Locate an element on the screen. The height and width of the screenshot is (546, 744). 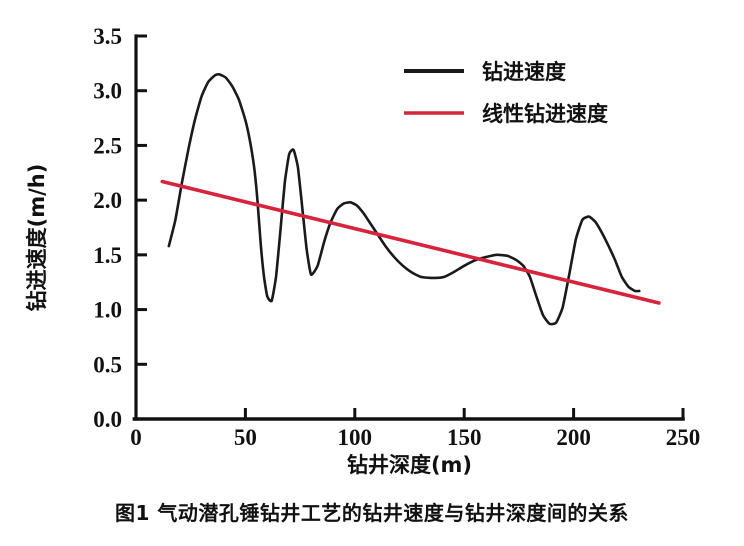
y-tick-label: 0.5 is located at coordinates (107, 364).